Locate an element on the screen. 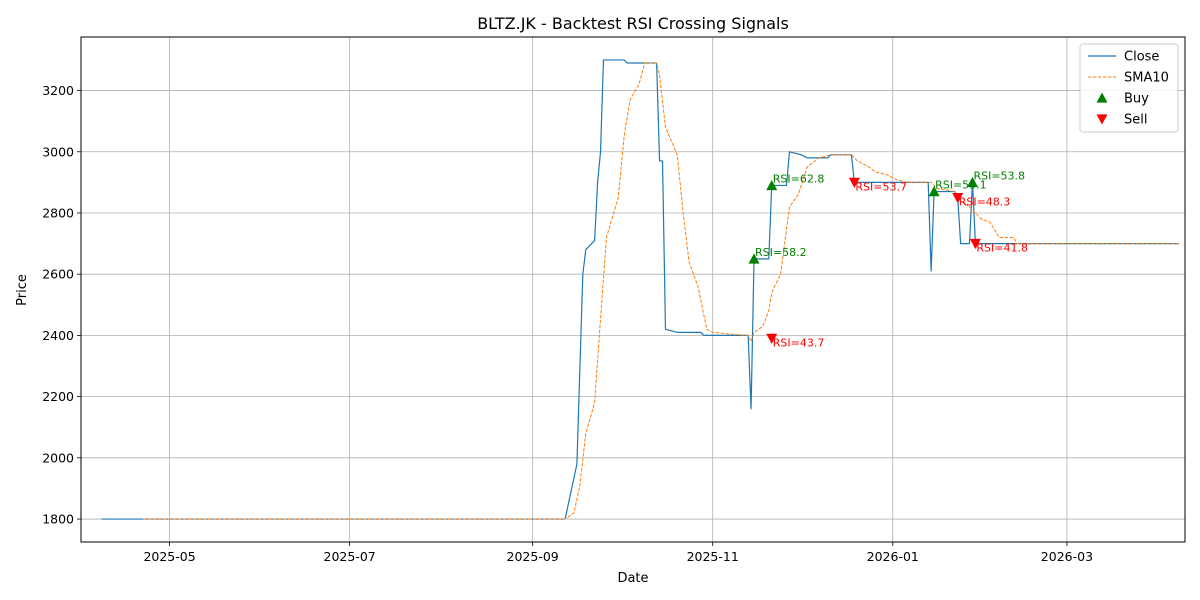  legend-label: Sell is located at coordinates (1135, 120).